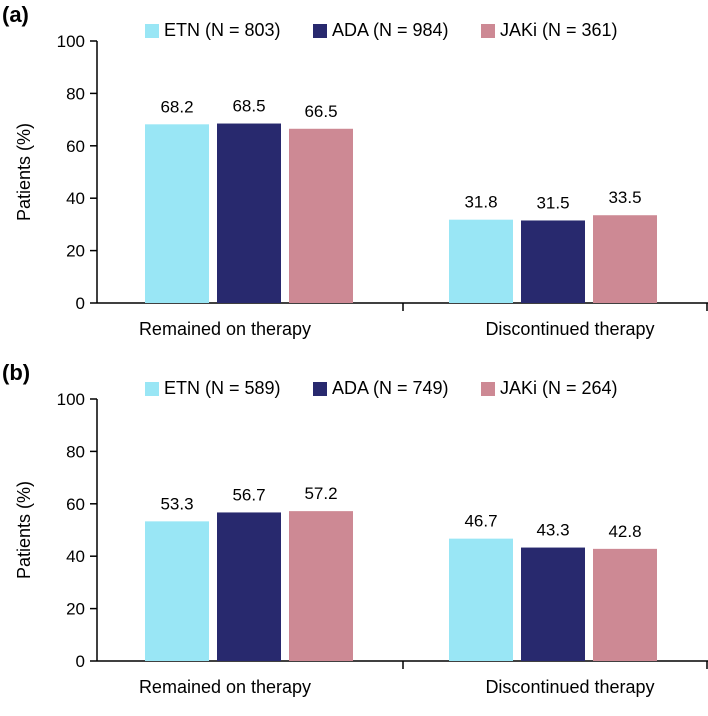 The width and height of the screenshot is (708, 716). Describe the element at coordinates (176, 503) in the screenshot. I see `bar-value-label: 53.3` at that location.